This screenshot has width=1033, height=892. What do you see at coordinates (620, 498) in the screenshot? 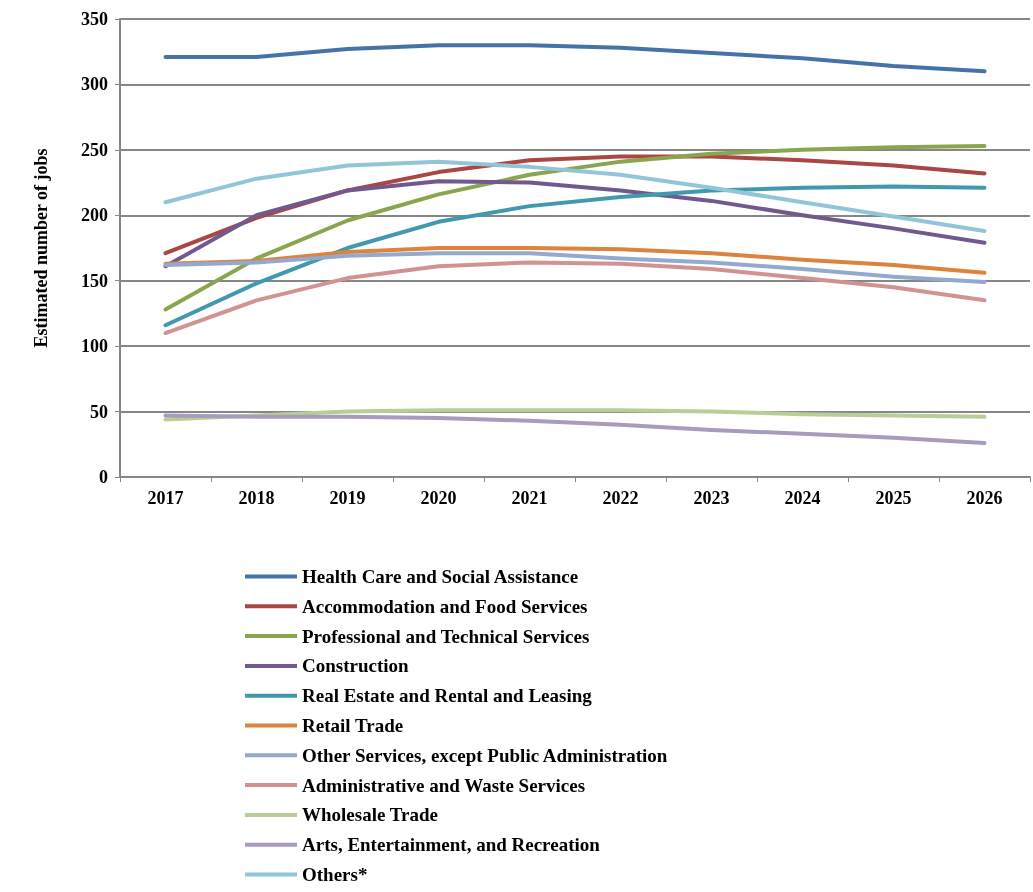
I see `x-tick-label: 2022` at bounding box center [620, 498].